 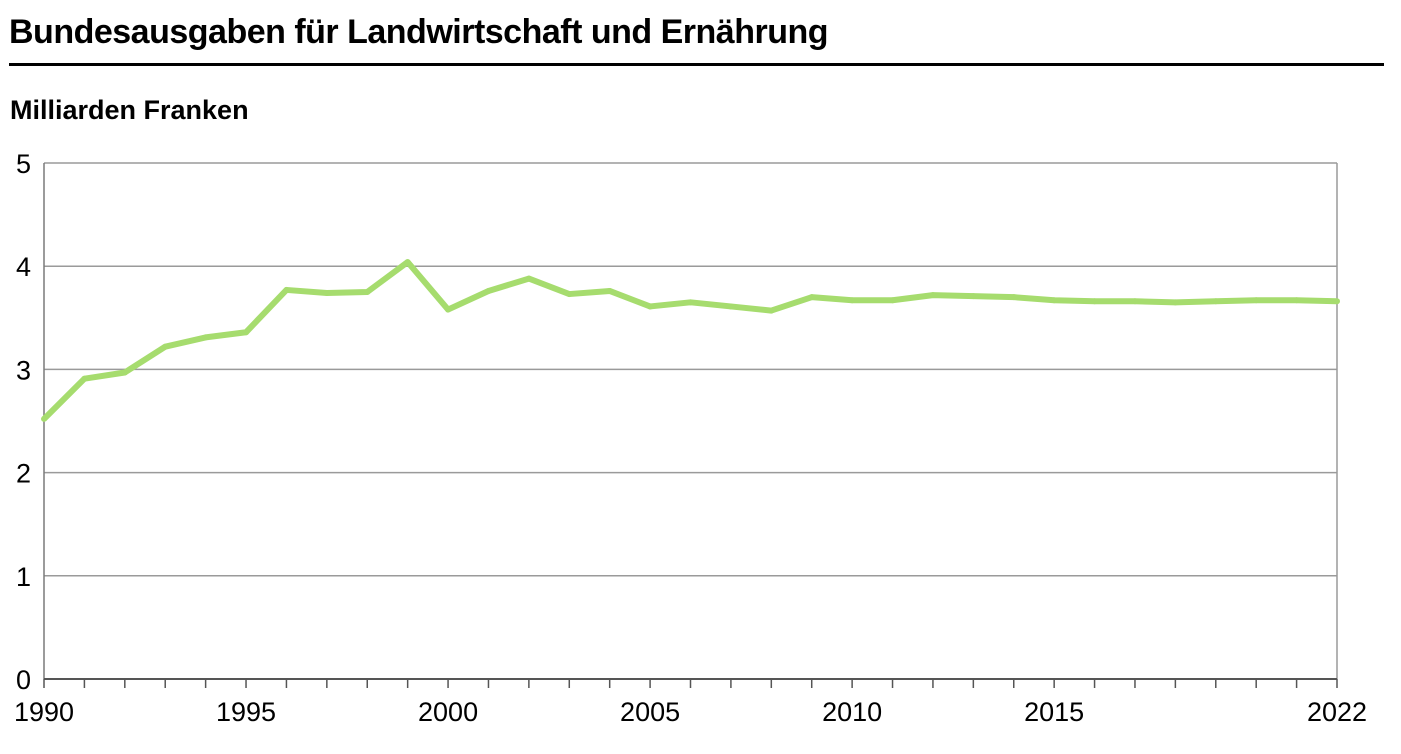 I want to click on x-tick-label: 2005, so click(x=650, y=712).